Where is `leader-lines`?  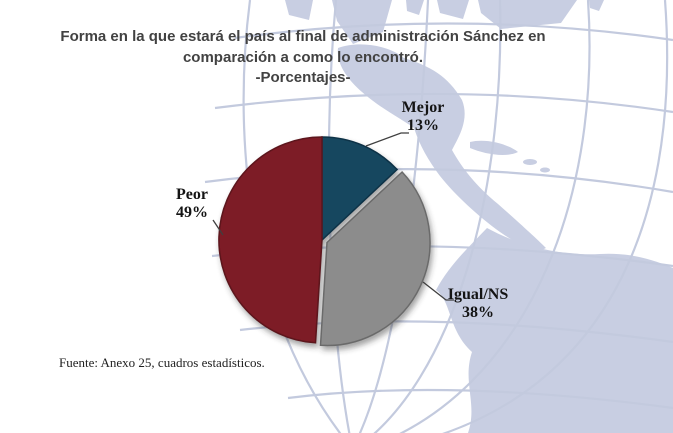
leader-lines is located at coordinates (333, 216).